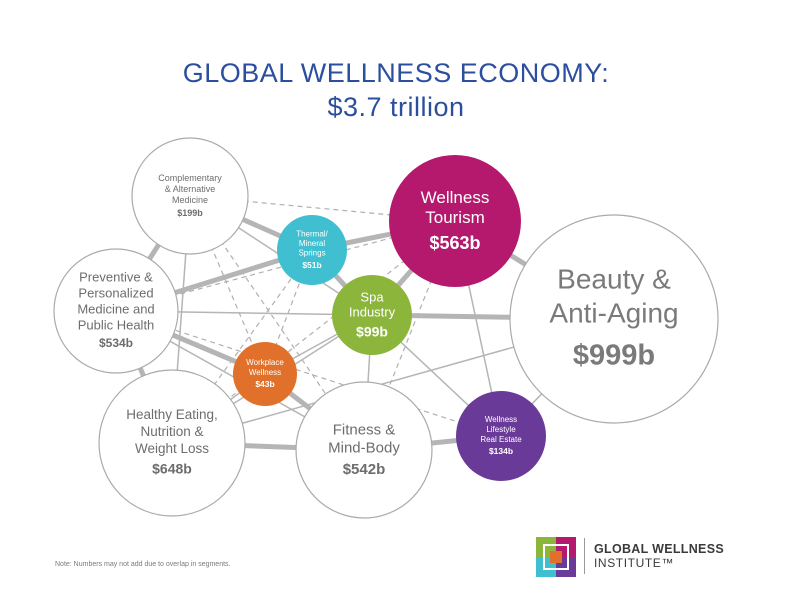 This screenshot has width=792, height=612. I want to click on node-cam-circle, so click(190, 196).